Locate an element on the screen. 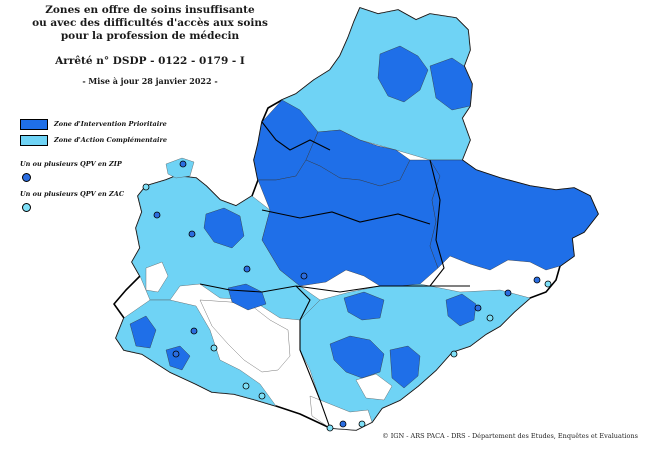  update-date: - Mise à jour 28 janvier 2022 - is located at coordinates (150, 81).